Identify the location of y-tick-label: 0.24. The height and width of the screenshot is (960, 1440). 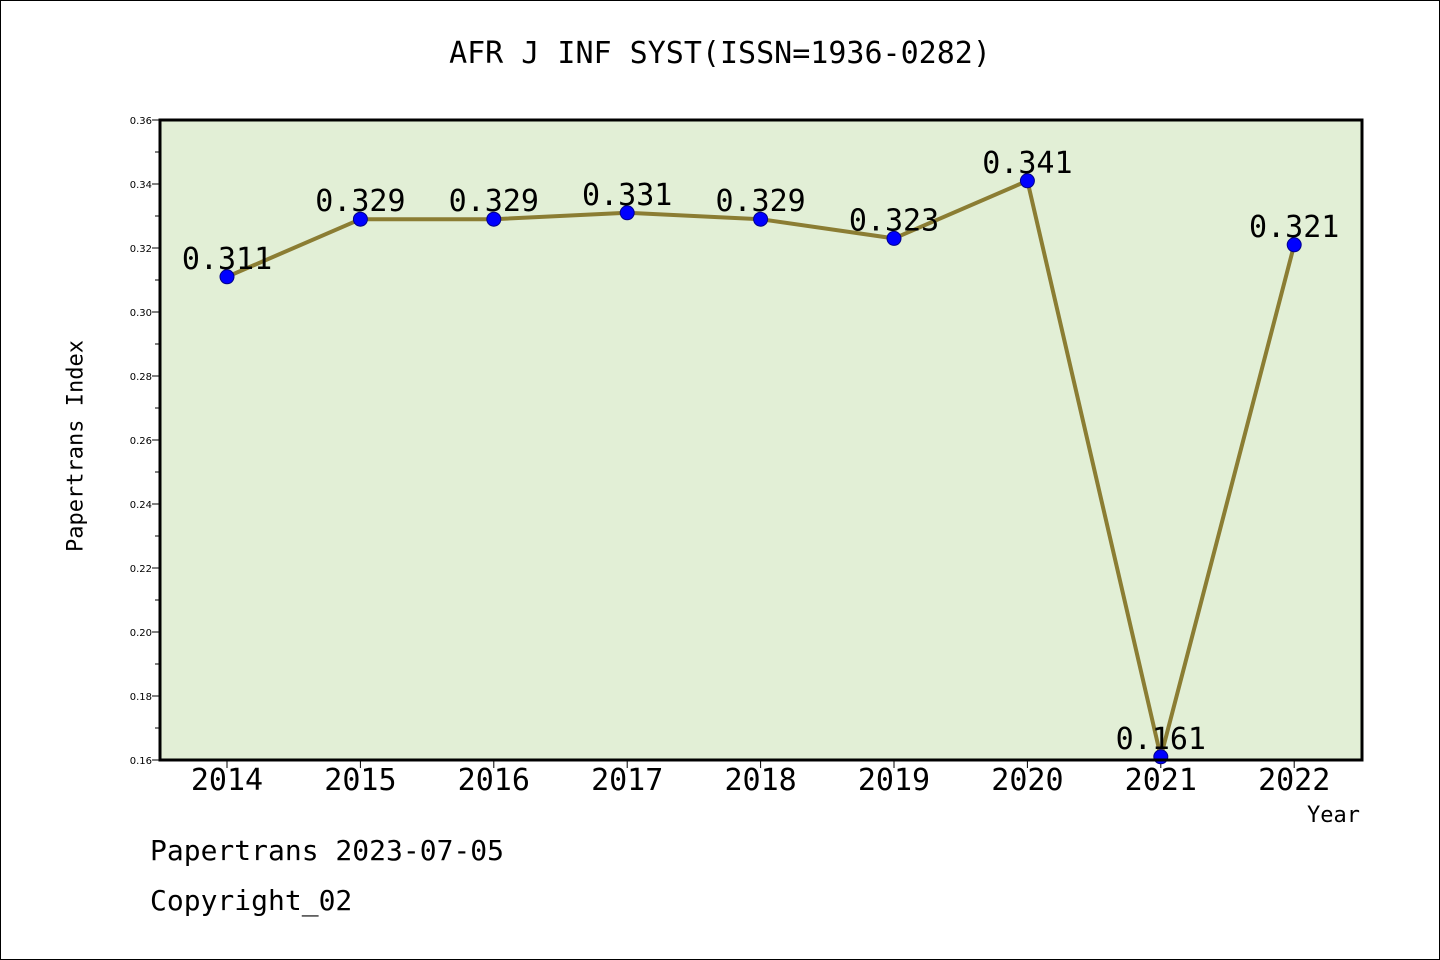
(141, 505).